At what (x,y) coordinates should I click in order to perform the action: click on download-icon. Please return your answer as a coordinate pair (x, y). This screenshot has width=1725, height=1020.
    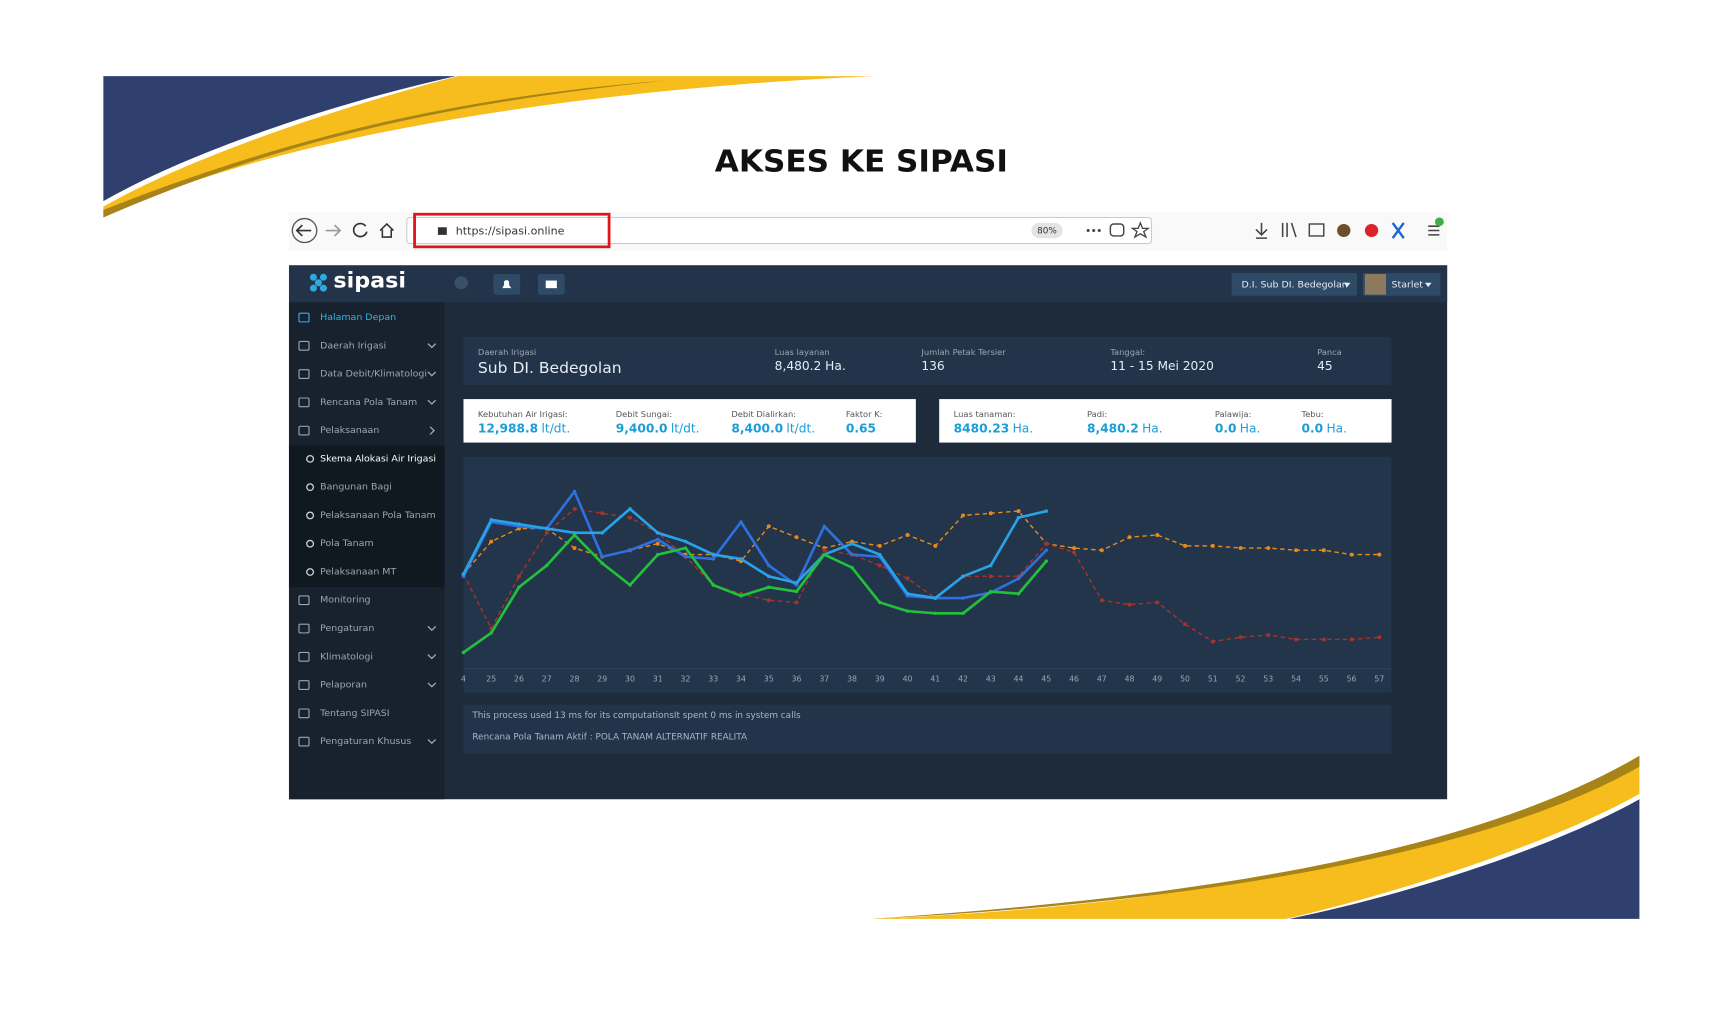
    Looking at the image, I should click on (1261, 230).